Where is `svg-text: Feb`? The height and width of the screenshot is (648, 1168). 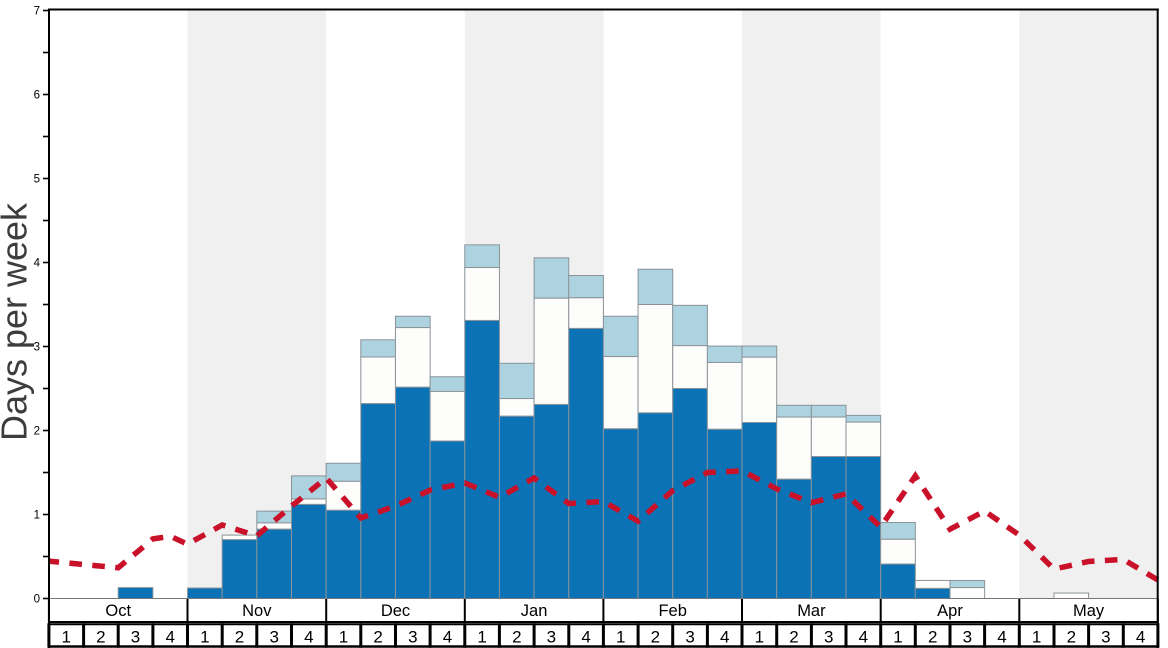 svg-text: Feb is located at coordinates (672, 611).